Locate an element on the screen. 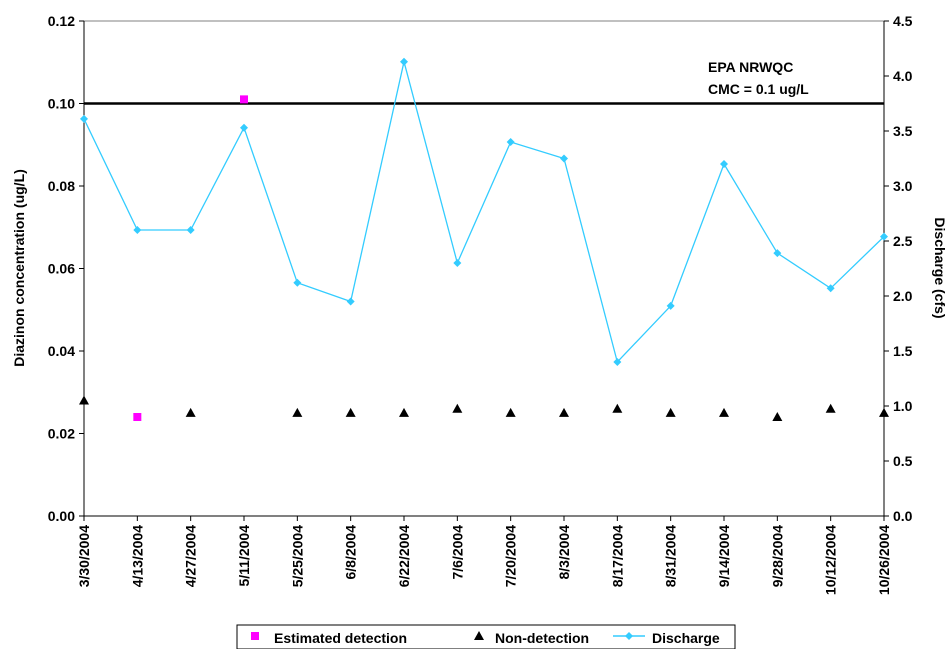 The width and height of the screenshot is (947, 649). x-tick-label: 8/17/2004 is located at coordinates (617, 556).